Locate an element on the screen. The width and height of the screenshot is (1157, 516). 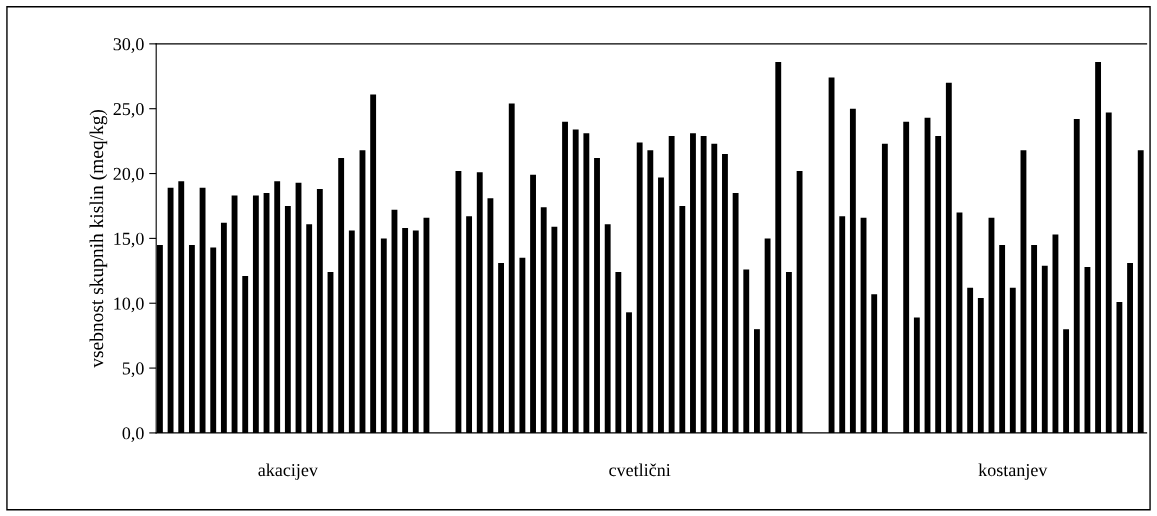
y-tick-label: 10,0 is located at coordinates (129, 305).